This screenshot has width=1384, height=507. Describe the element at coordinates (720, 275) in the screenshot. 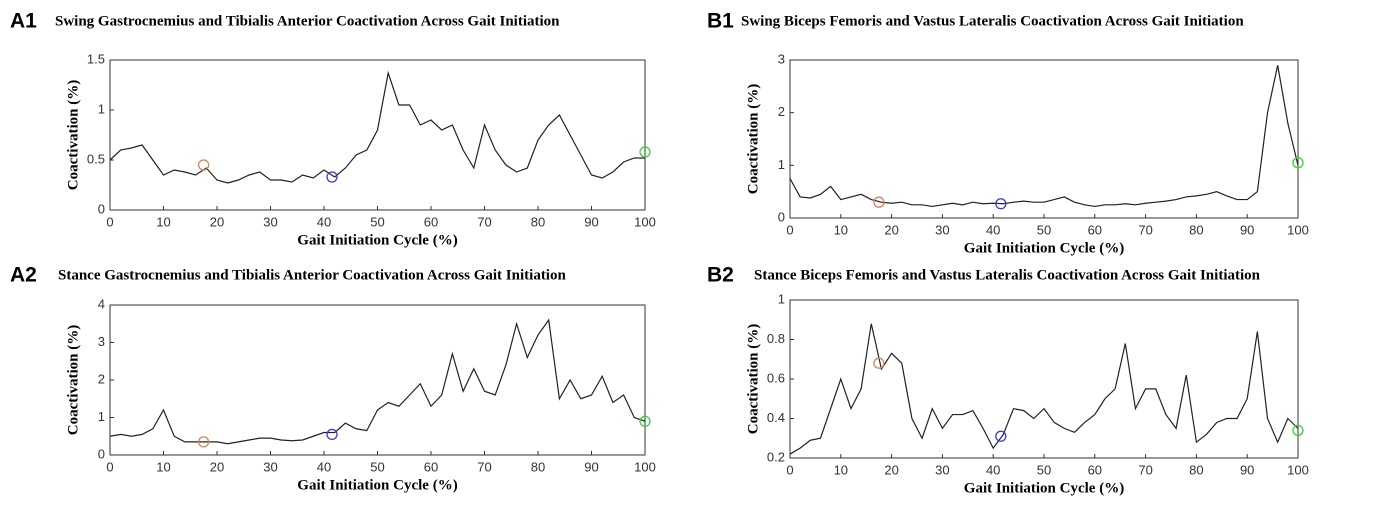

I see `panel-label: B2` at that location.